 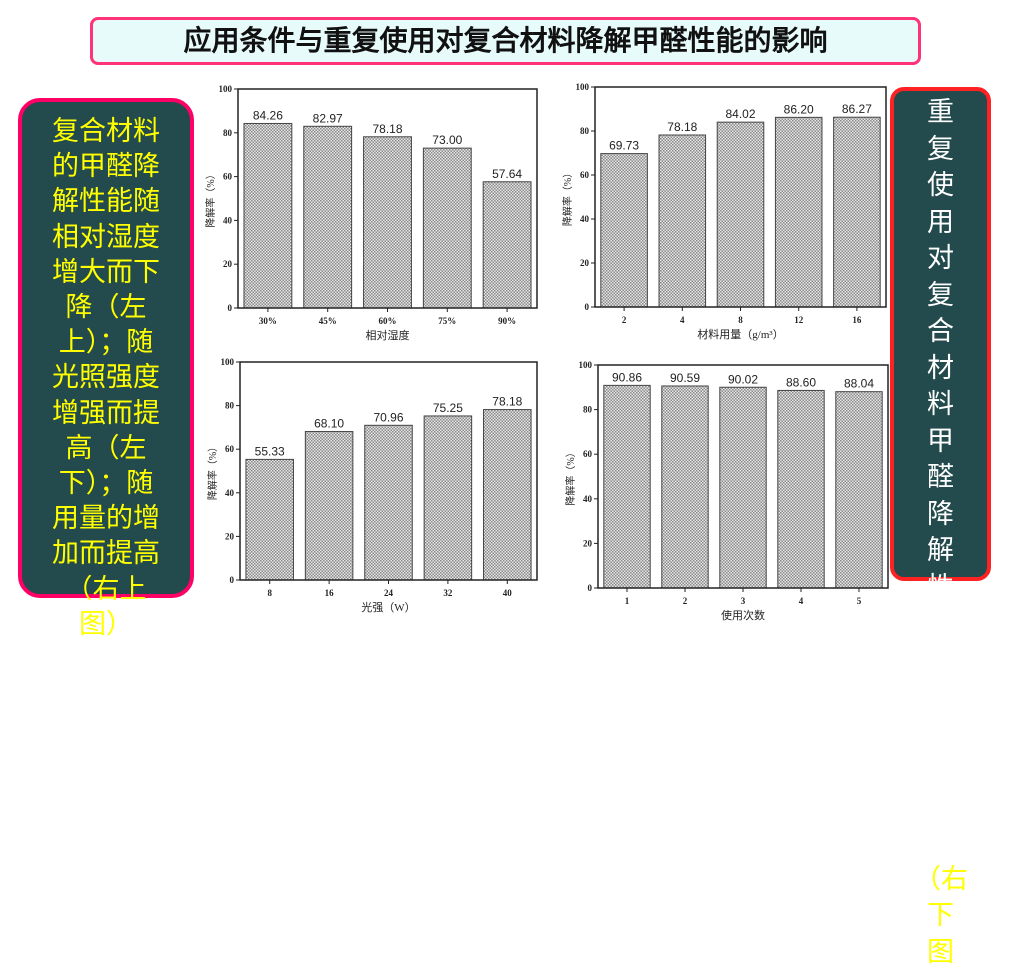 I want to click on x-tick-label: 1, so click(x=627, y=601).